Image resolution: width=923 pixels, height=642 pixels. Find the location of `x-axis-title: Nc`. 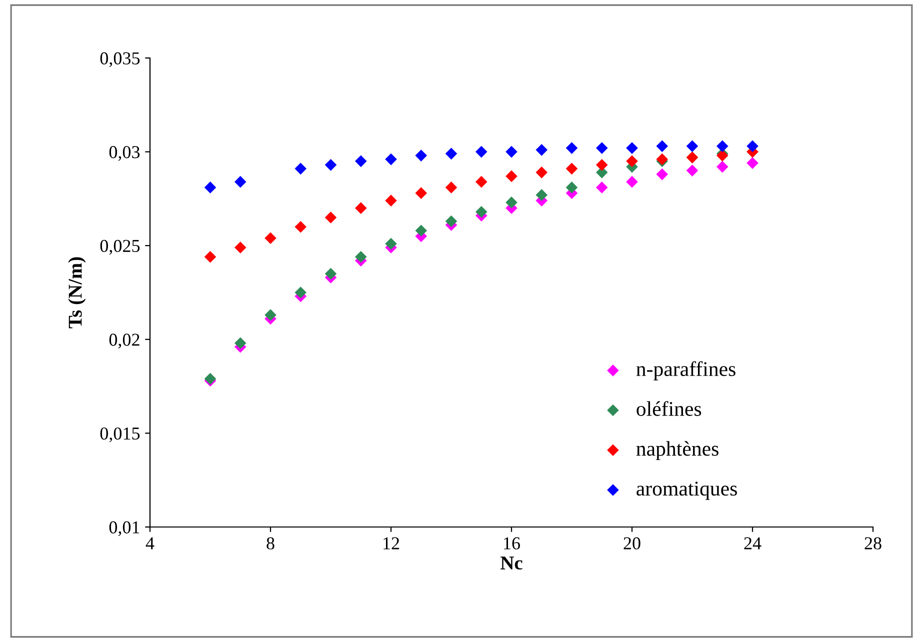

x-axis-title: Nc is located at coordinates (511, 563).